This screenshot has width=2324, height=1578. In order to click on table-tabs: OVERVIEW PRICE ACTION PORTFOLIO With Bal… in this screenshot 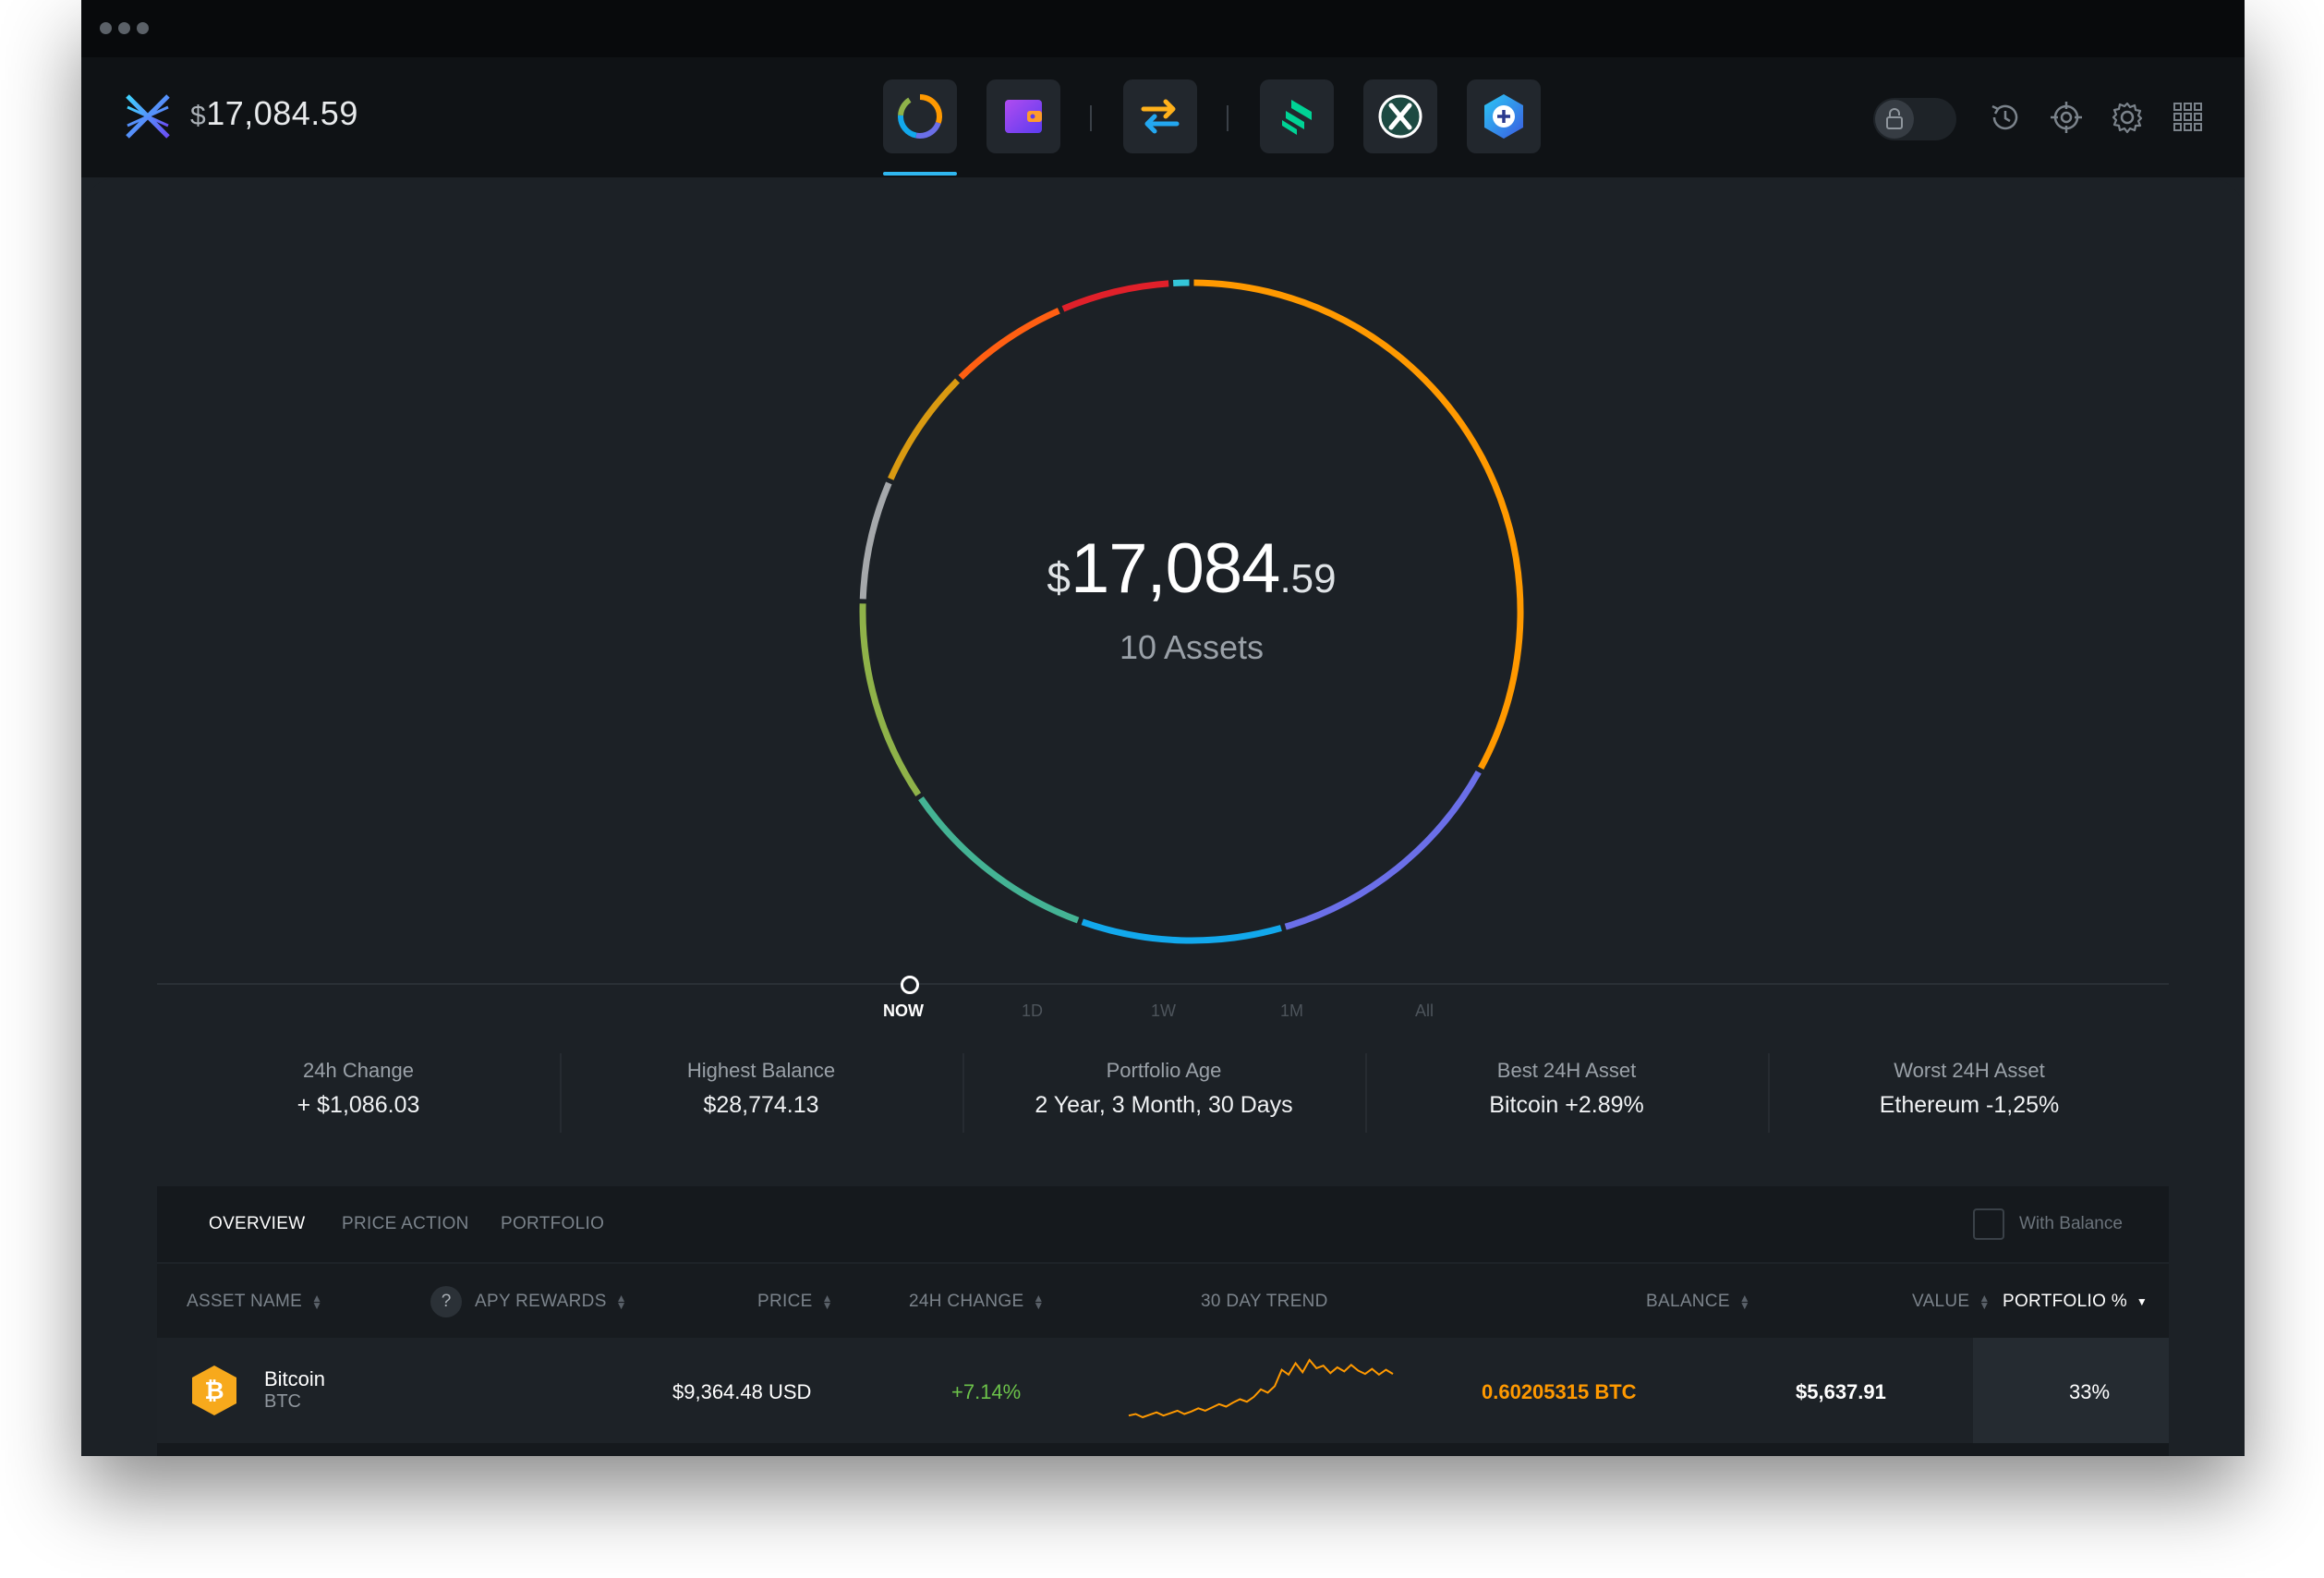, I will do `click(1163, 1225)`.